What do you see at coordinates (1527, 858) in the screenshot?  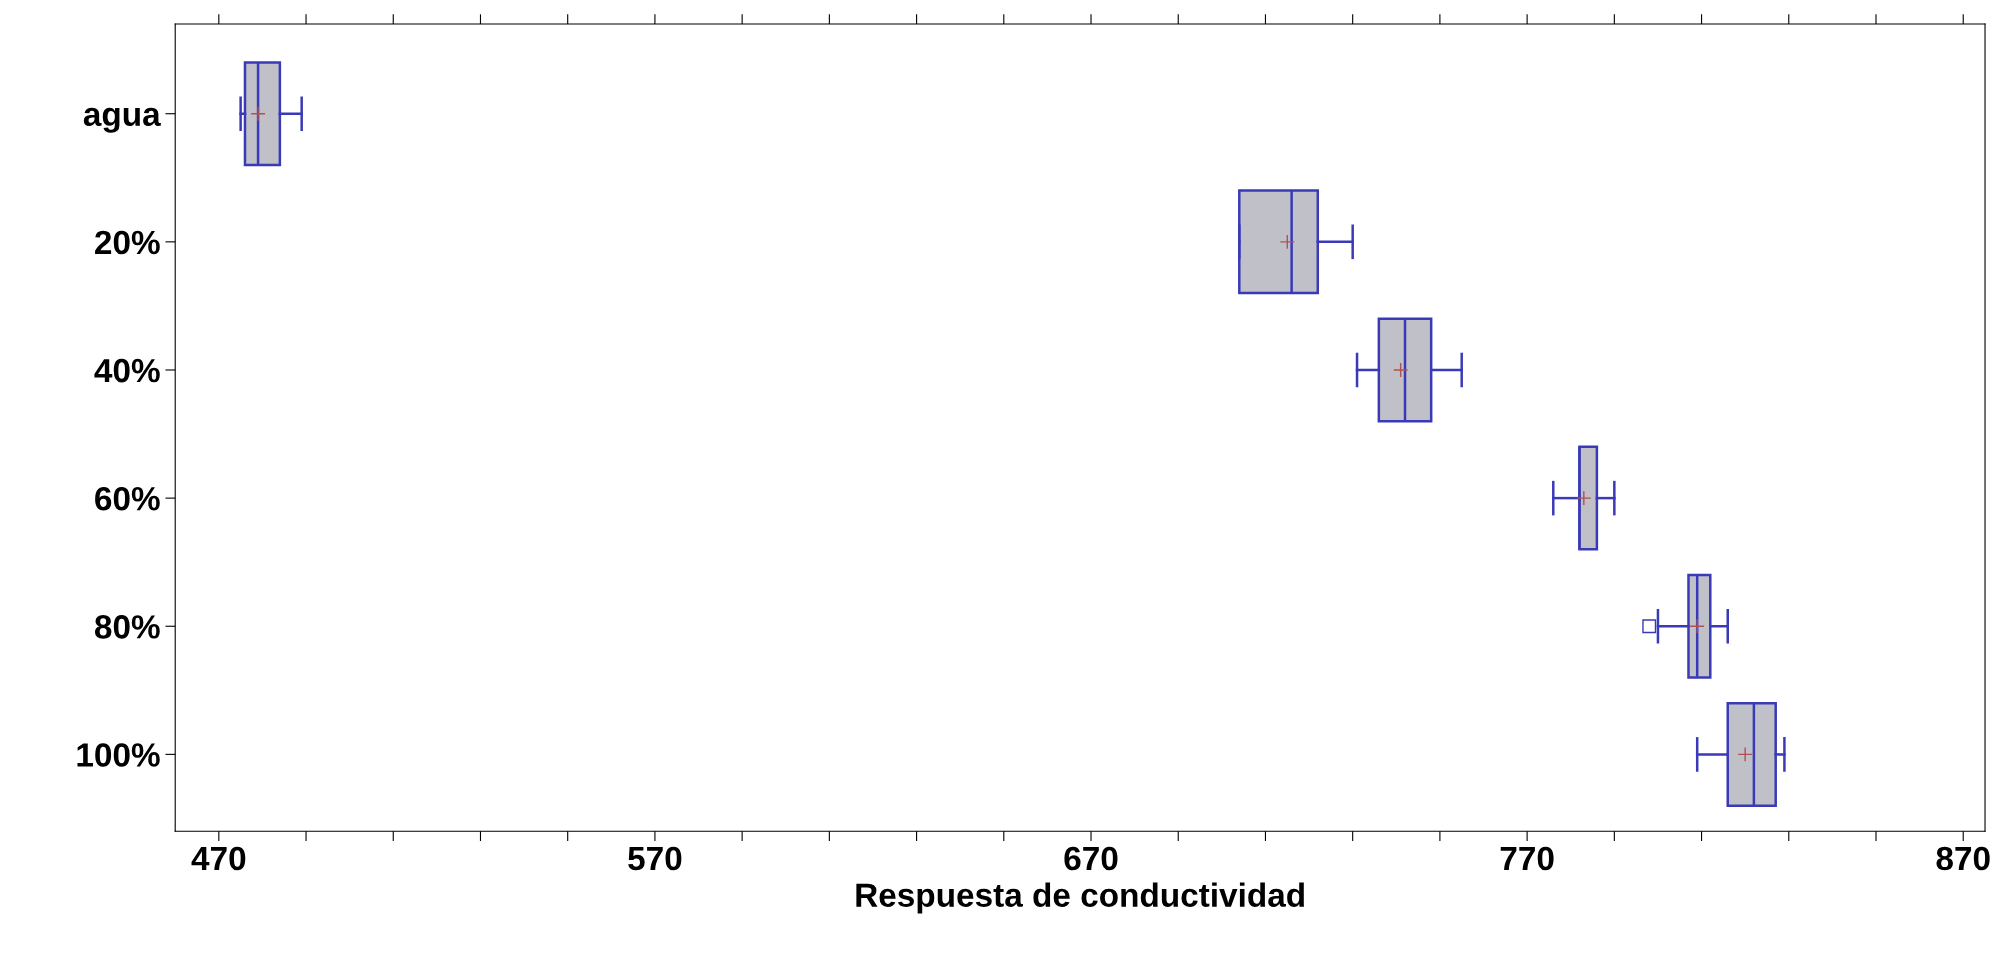 I see `x-tick-label: 770` at bounding box center [1527, 858].